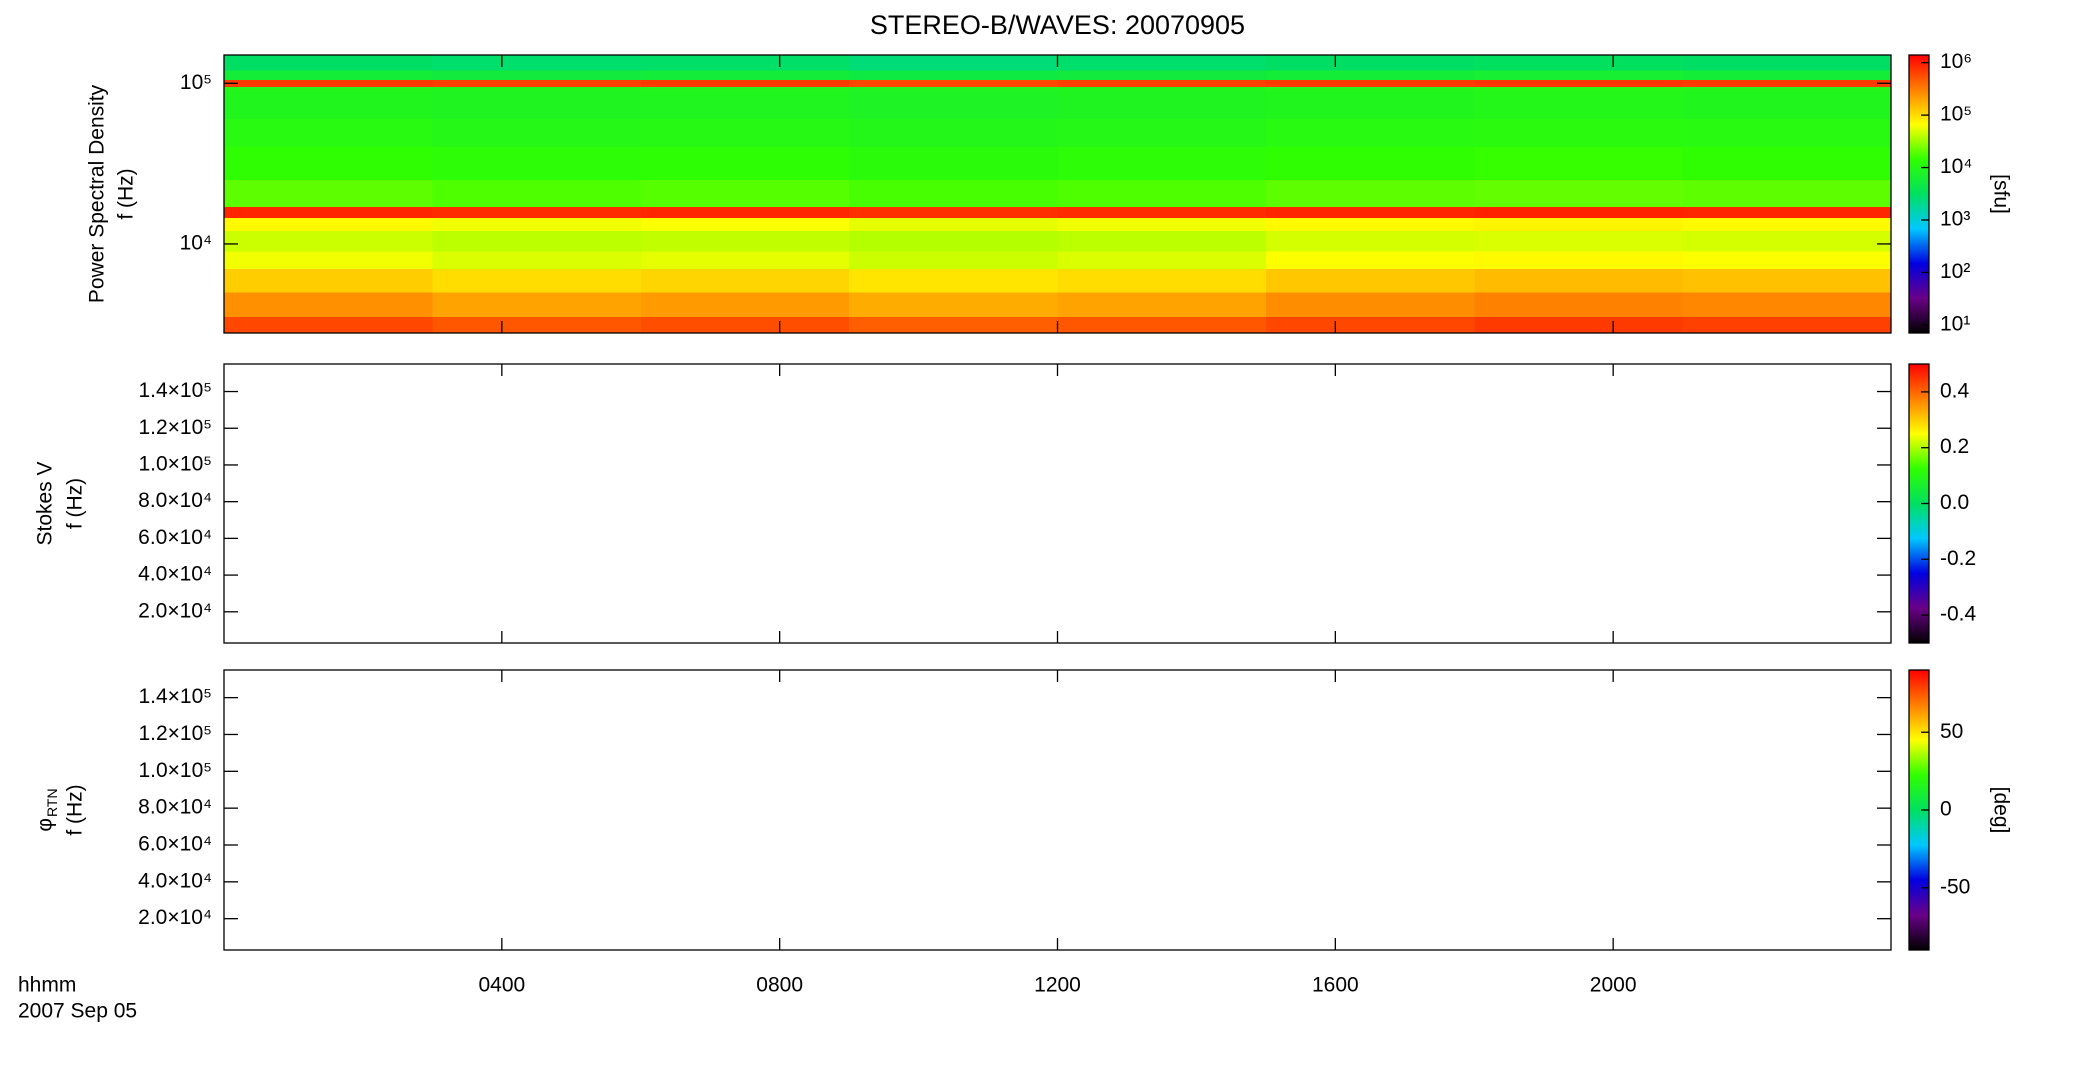 This screenshot has height=1080, width=2096. I want to click on colorbar-tick-label: -0.4, so click(1958, 614).